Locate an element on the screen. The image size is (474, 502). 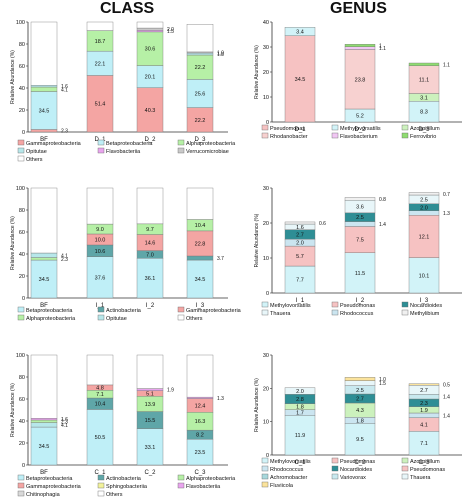
y-tick-label: 10 is located at coordinates (266, 259).